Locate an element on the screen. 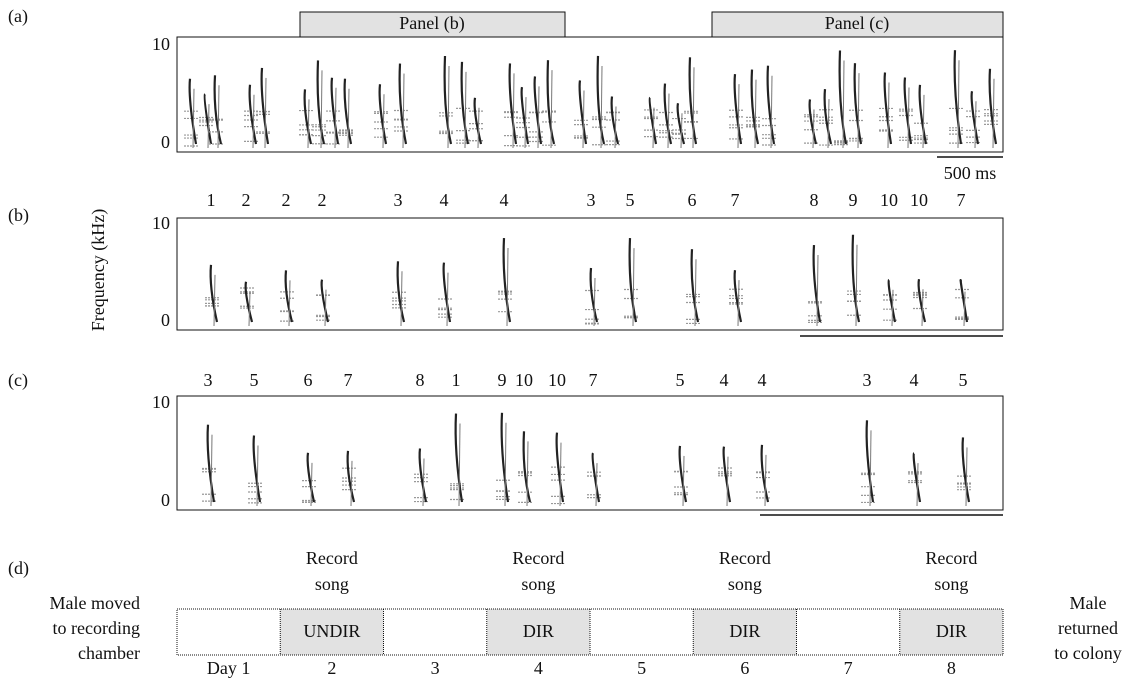 The width and height of the screenshot is (1131, 681). spectrogram-frame is located at coordinates (590, 274).